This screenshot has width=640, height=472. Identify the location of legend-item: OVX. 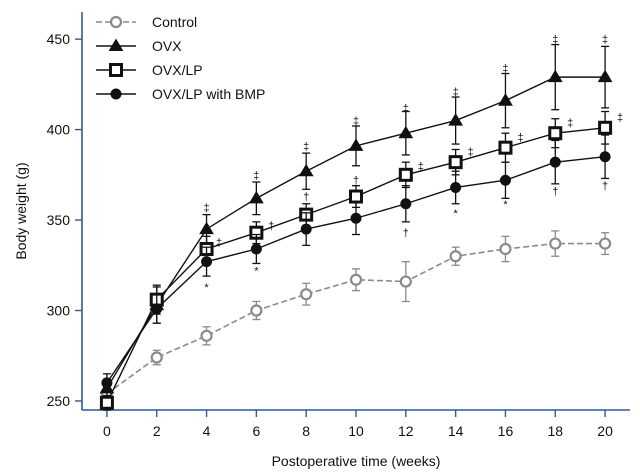
(139, 46).